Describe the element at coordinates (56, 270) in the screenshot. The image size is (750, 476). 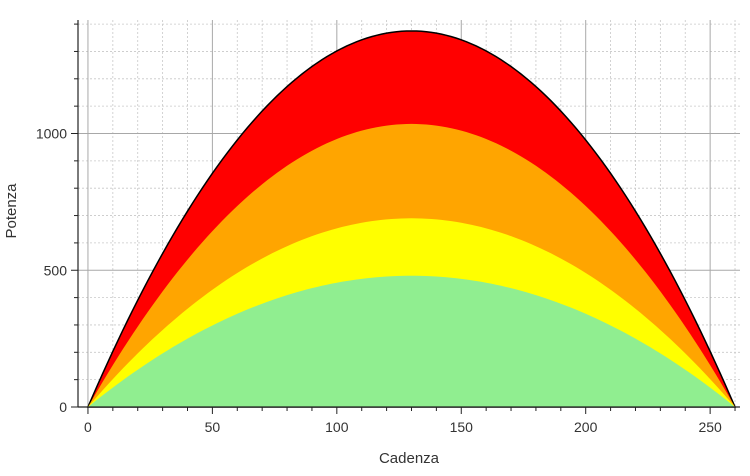
I see `y-tick-label: 500` at that location.